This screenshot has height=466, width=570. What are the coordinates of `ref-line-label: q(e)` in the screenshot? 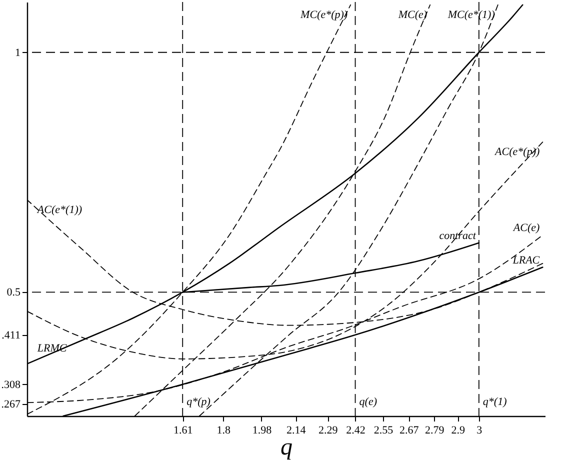 It's located at (368, 402).